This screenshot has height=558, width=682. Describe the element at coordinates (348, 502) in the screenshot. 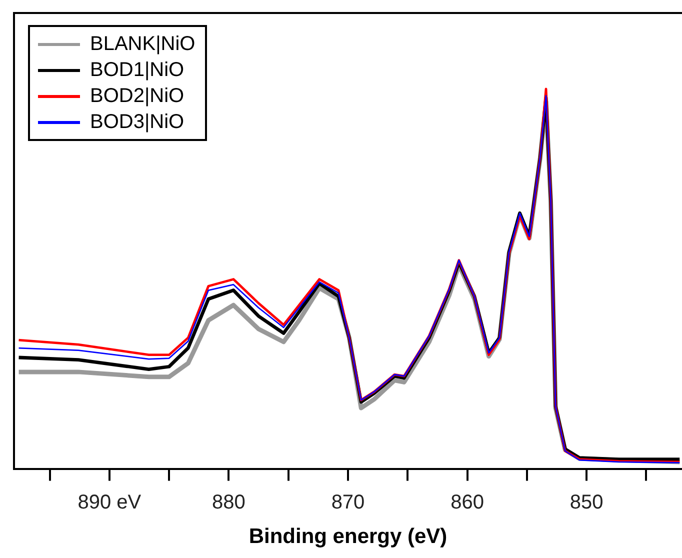

I see `x-tick-label: 870` at that location.